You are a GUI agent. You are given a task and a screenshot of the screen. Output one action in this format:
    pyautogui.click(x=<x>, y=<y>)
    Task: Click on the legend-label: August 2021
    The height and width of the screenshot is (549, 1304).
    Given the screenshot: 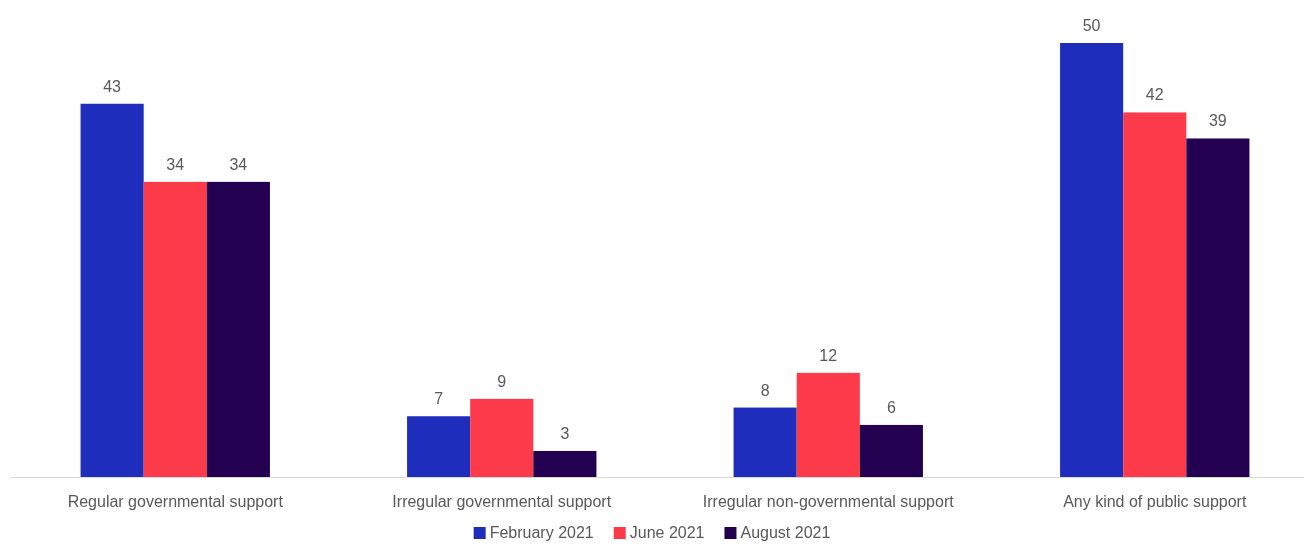 What is the action you would take?
    pyautogui.click(x=785, y=532)
    